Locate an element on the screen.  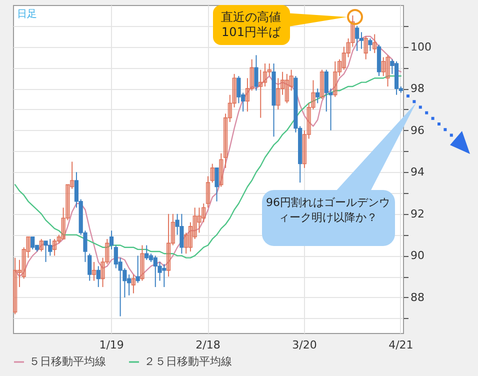
x-tick-label: 3/20 is located at coordinates (304, 345).